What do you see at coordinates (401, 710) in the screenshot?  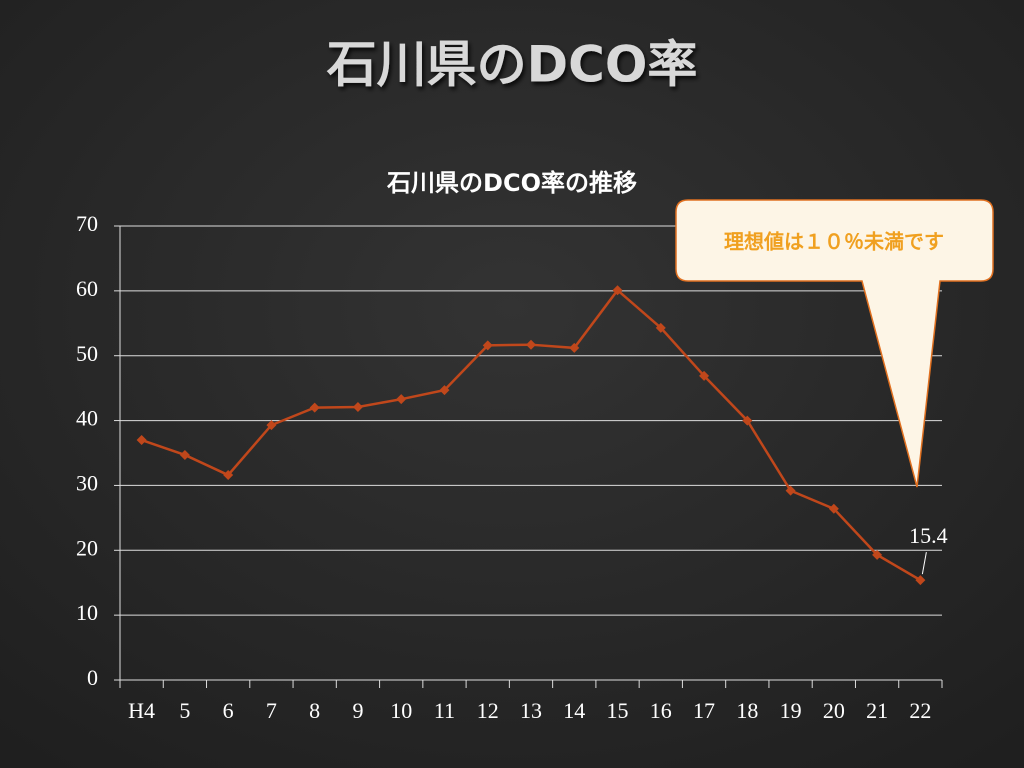 I see `x-tick-label: 10` at bounding box center [401, 710].